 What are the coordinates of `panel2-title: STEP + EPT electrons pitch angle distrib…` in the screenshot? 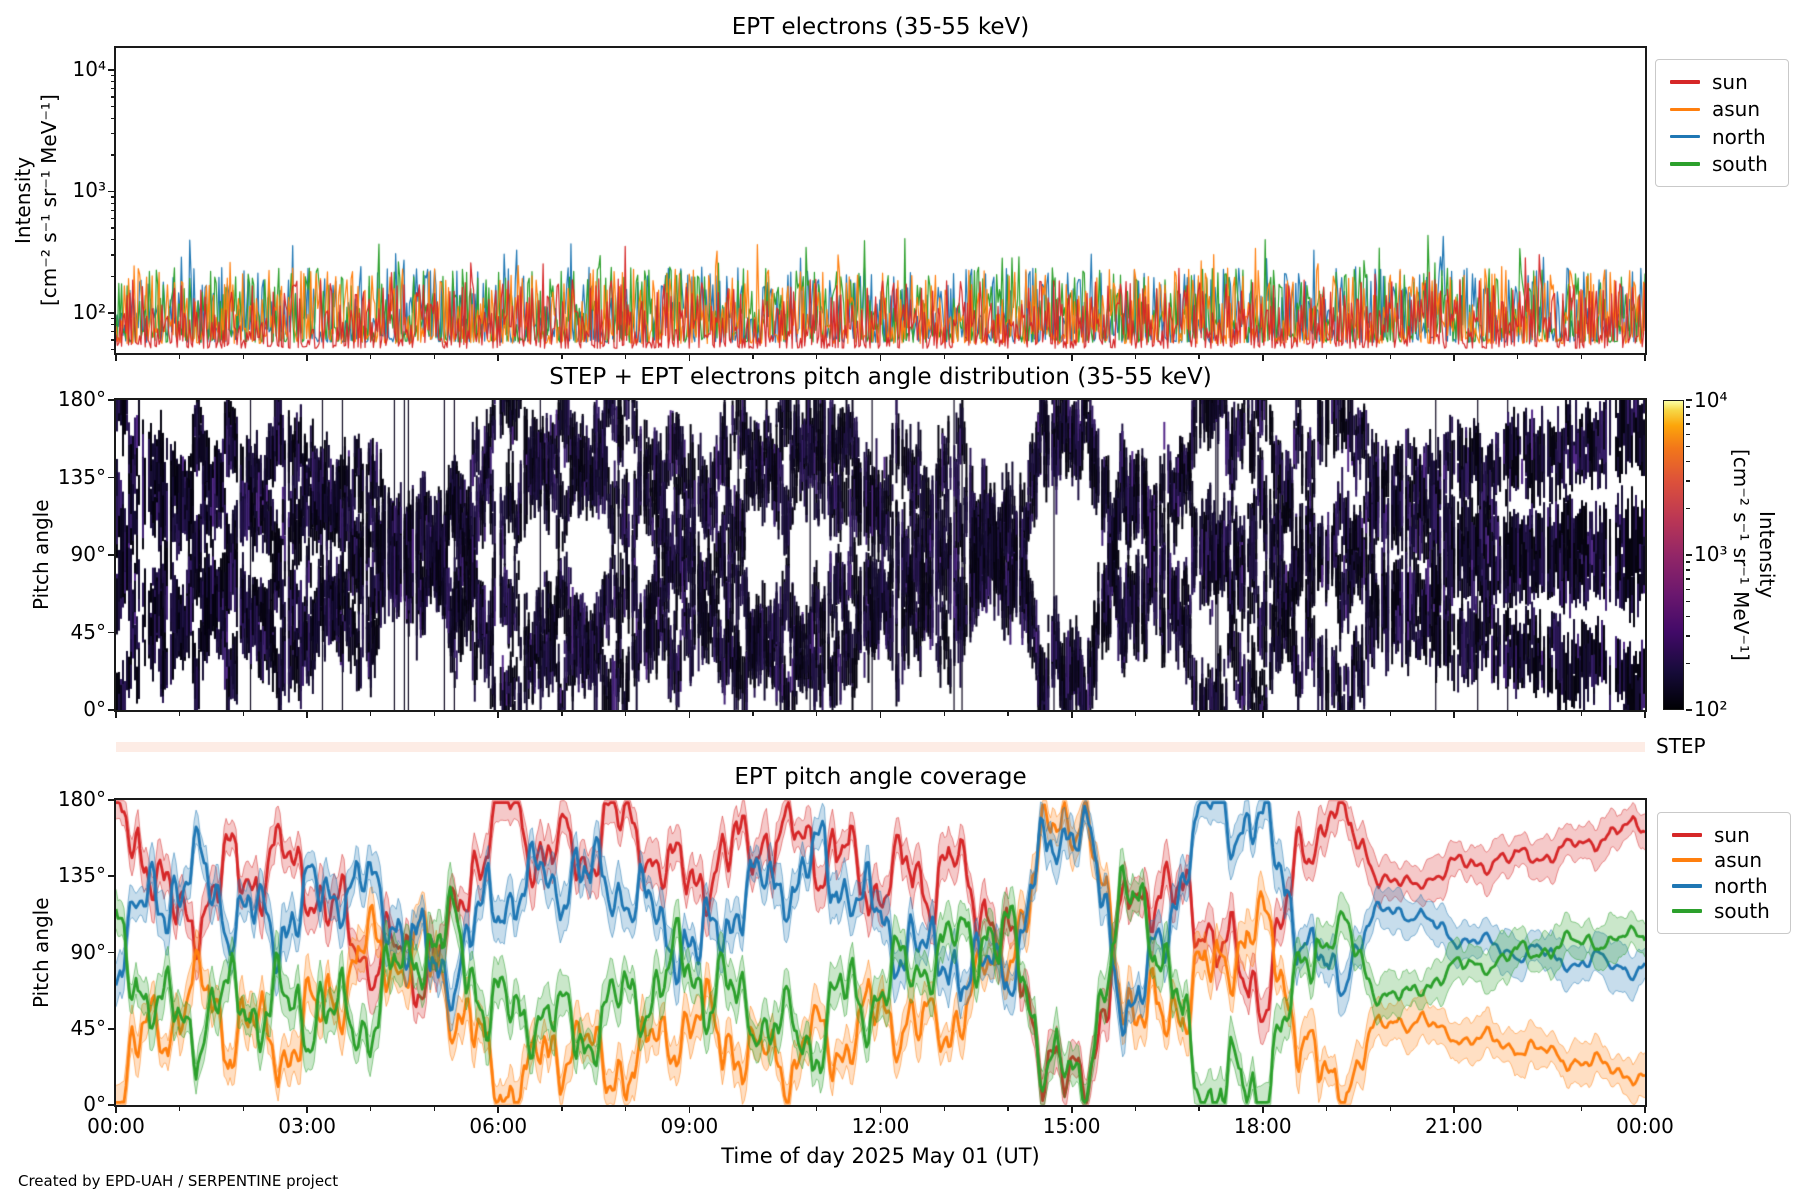 It's located at (880, 377).